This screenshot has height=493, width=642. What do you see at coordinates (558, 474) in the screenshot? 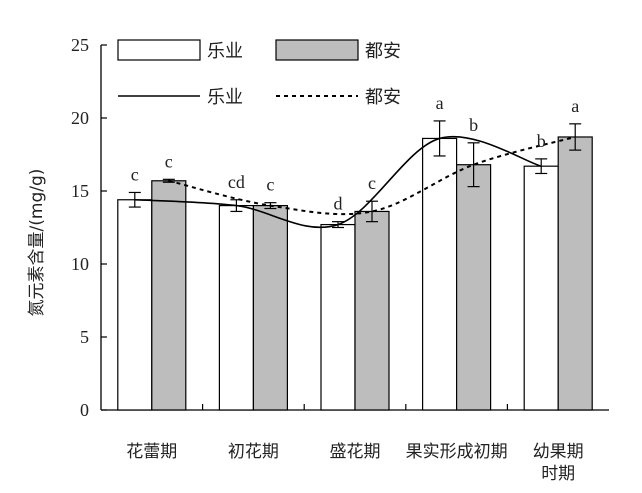
I see `category-label: 时期` at bounding box center [558, 474].